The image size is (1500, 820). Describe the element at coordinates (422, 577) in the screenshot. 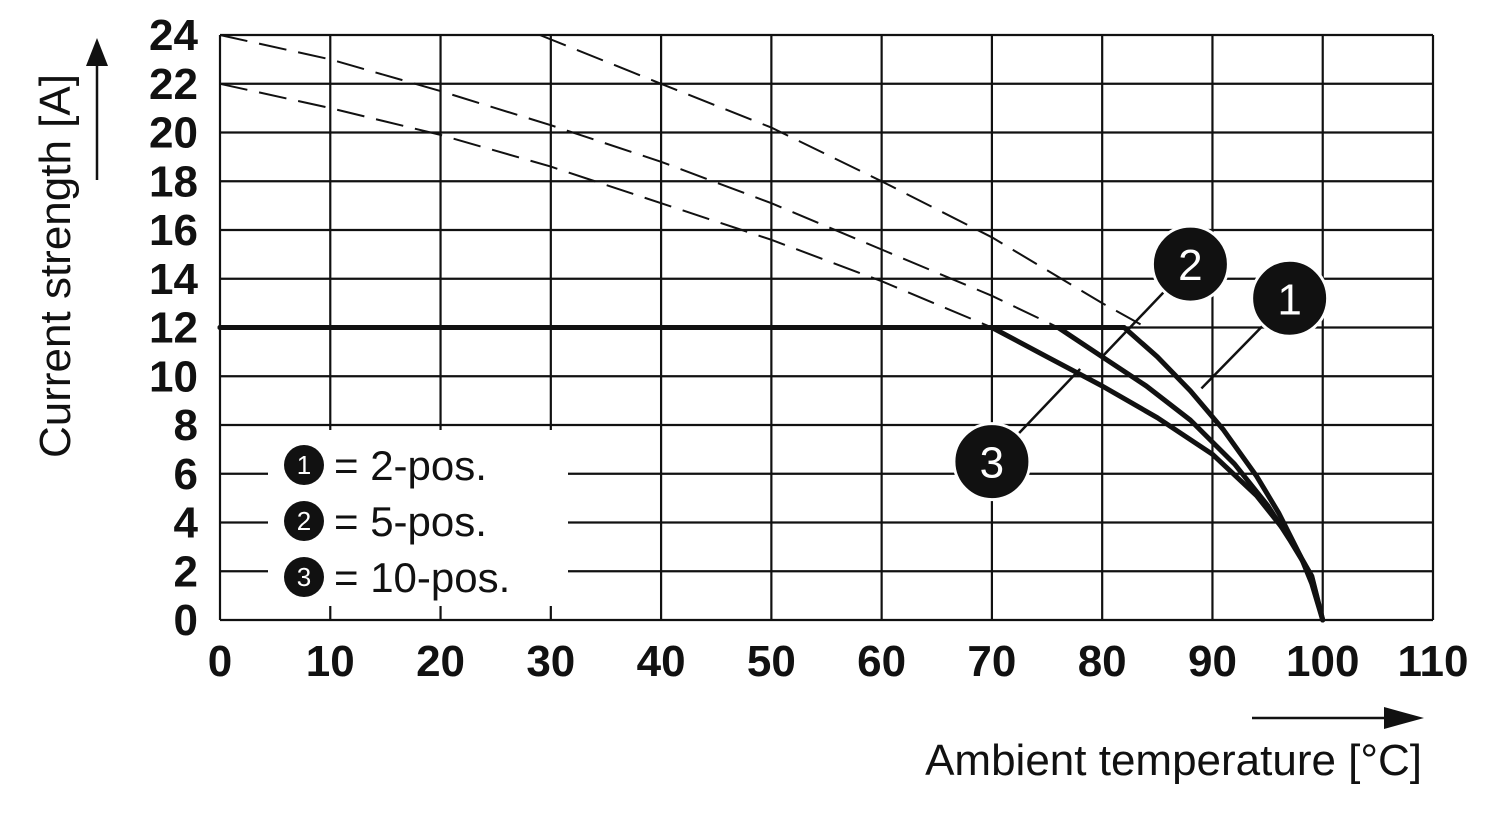

I see `legend-entry-label: = 10-pos.` at that location.